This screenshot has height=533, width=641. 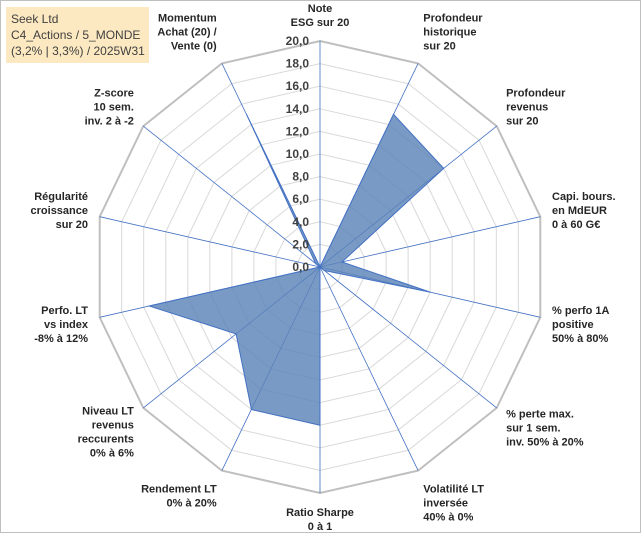 I want to click on category-label: Rendement LT 0% à 20%, so click(x=179, y=496).